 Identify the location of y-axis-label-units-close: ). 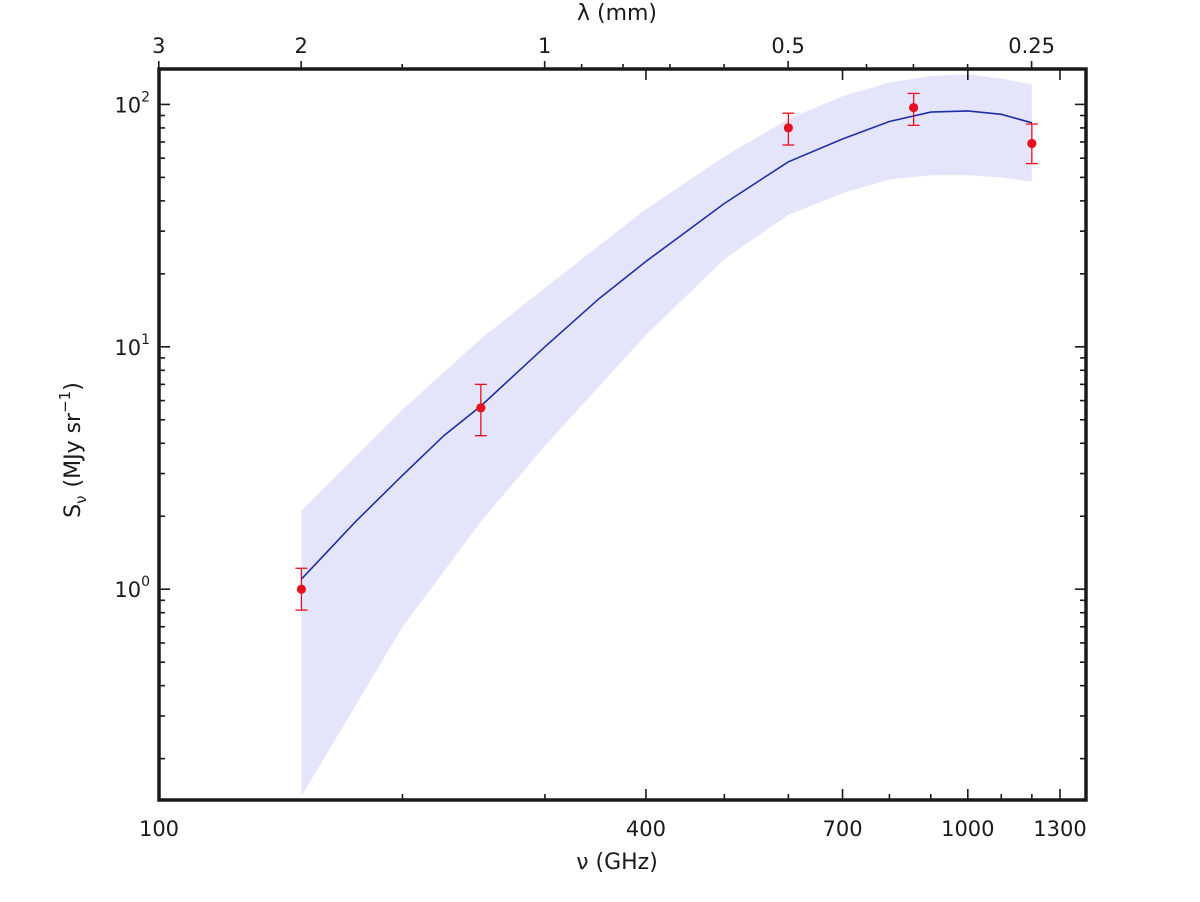
(73, 386).